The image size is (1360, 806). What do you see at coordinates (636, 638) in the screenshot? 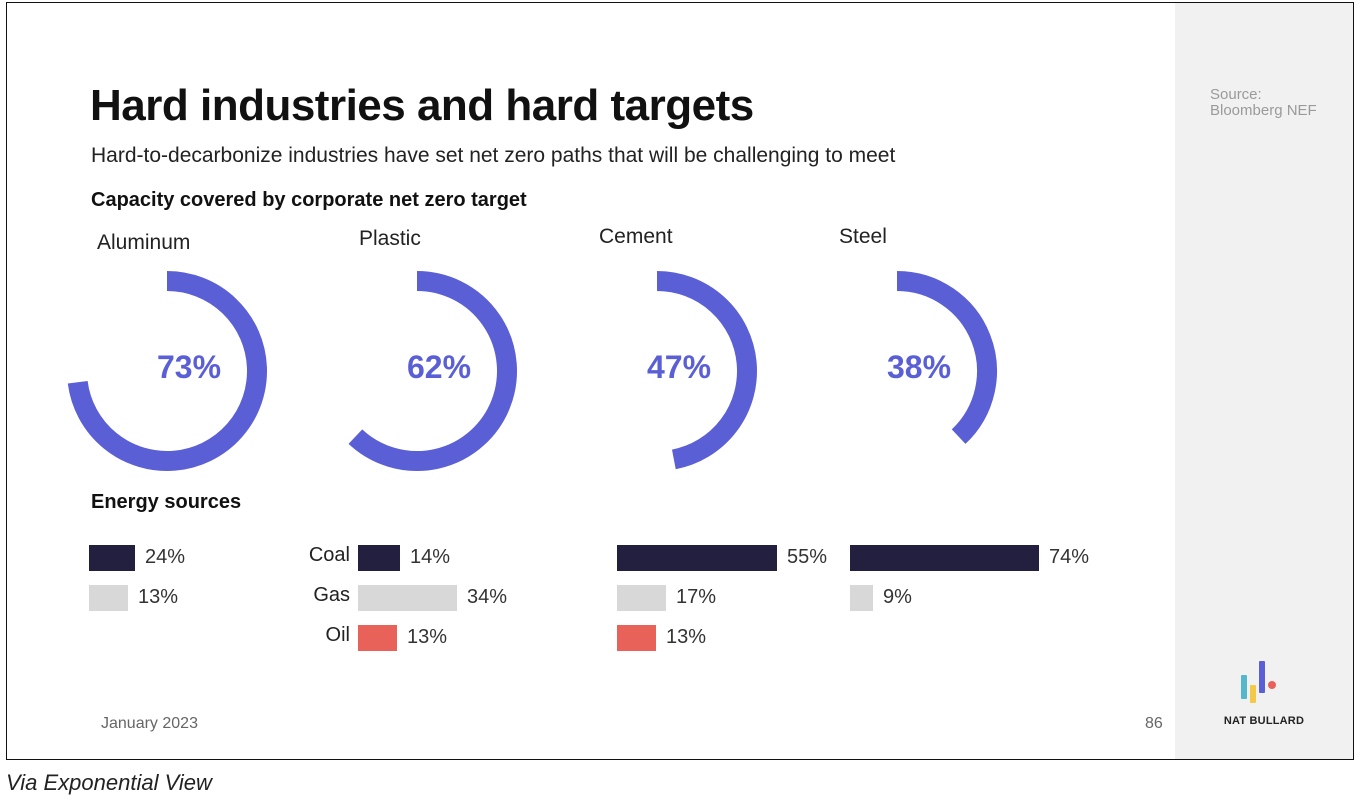
I see `bar-oil-cement` at bounding box center [636, 638].